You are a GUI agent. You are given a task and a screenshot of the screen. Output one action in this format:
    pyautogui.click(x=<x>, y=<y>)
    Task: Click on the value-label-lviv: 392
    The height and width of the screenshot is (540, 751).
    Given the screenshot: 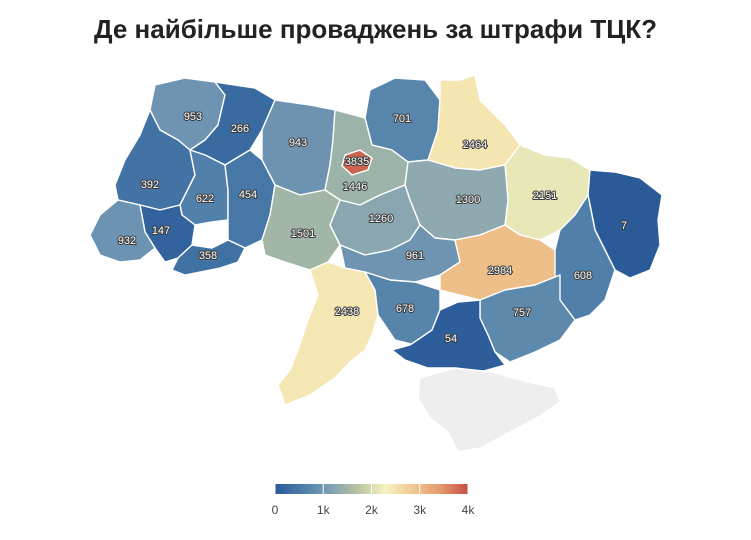 What is the action you would take?
    pyautogui.click(x=150, y=185)
    